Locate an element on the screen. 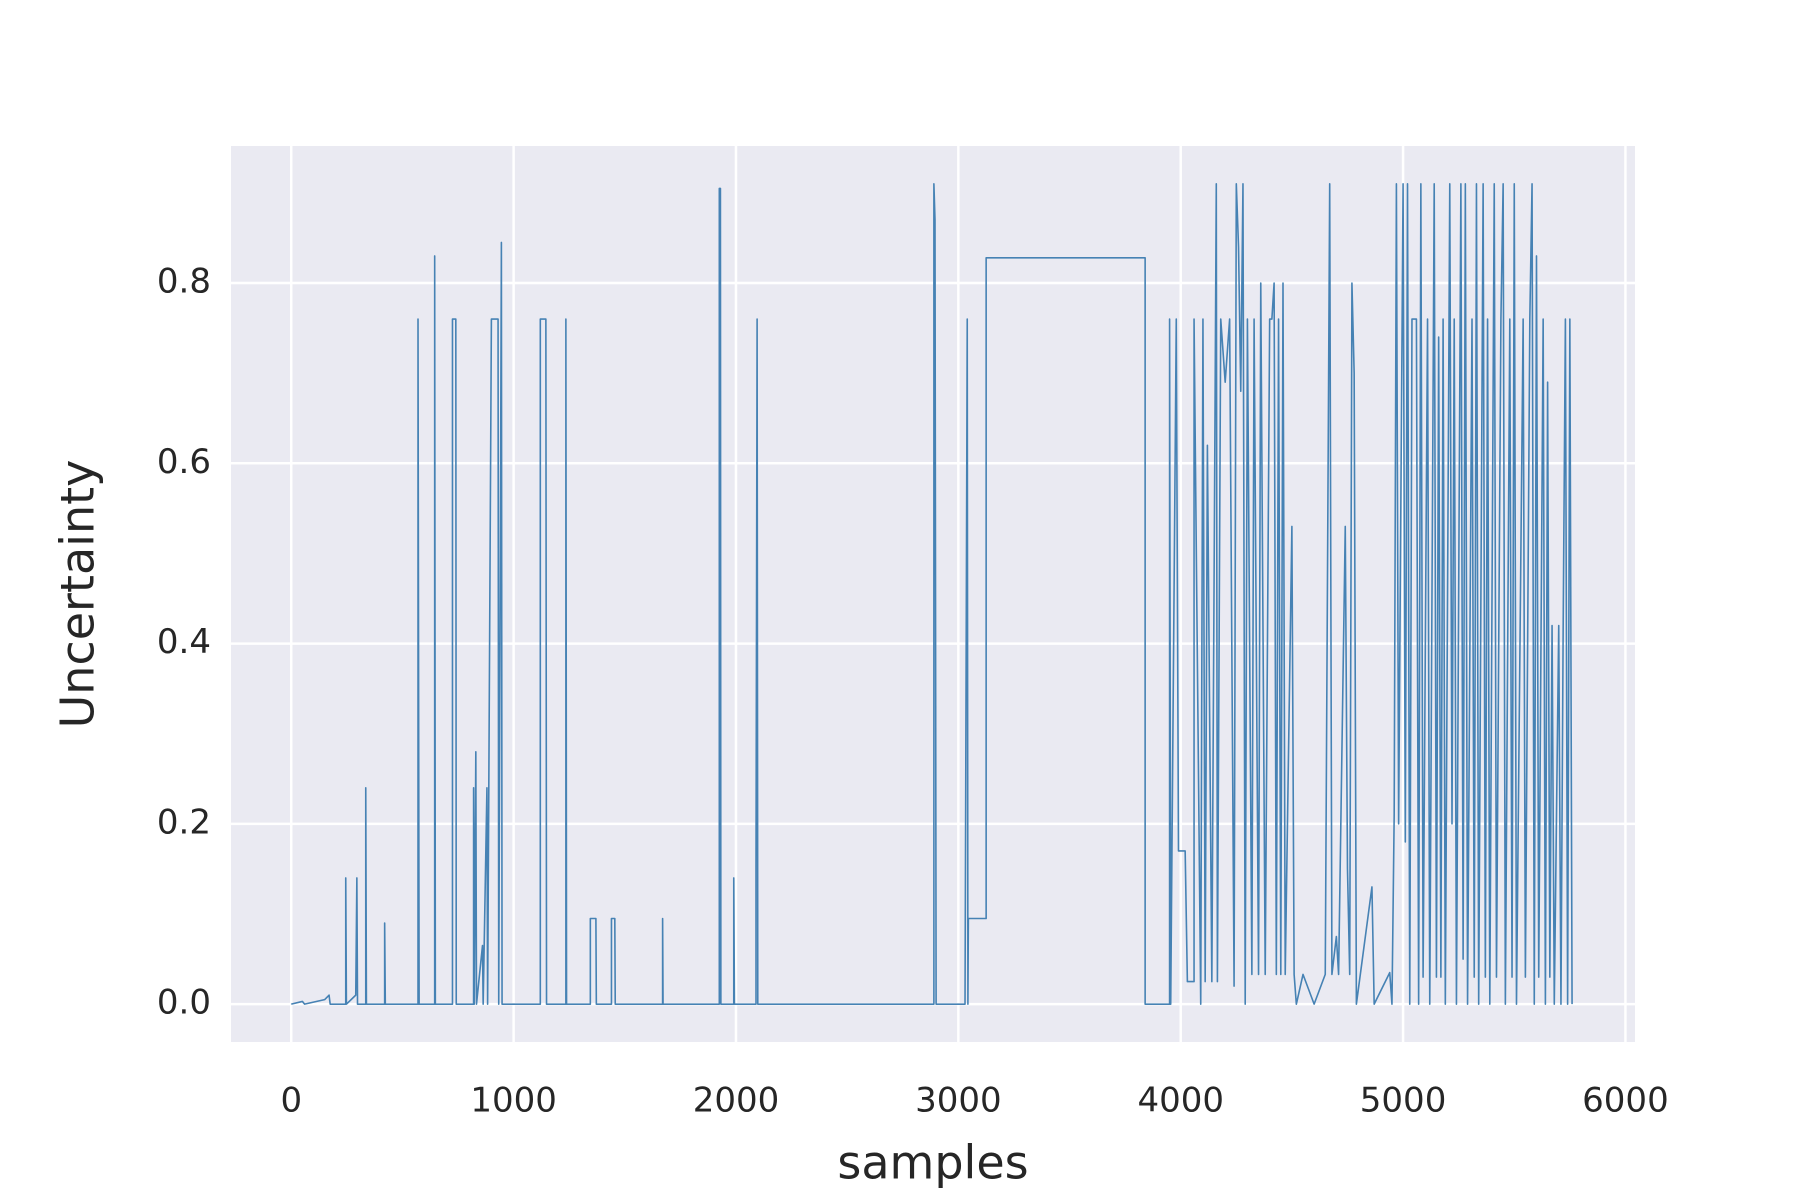  y-tick-label: 0.4 is located at coordinates (184, 642).